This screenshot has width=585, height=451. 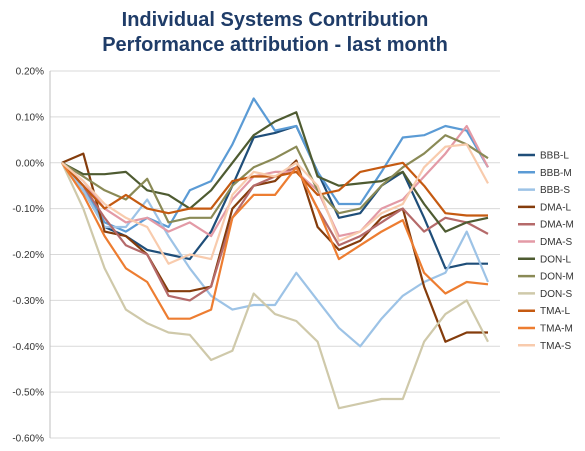 What do you see at coordinates (28, 393) in the screenshot?
I see `y-tick-label: -0.50%` at bounding box center [28, 393].